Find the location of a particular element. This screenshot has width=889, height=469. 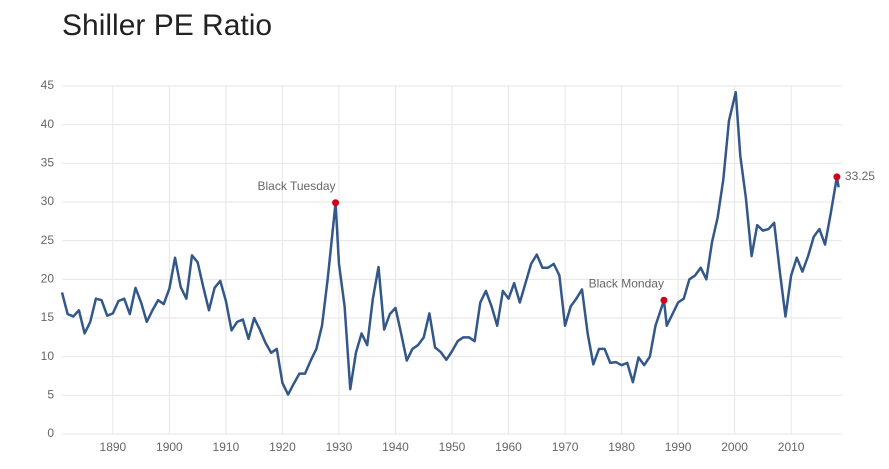

y-tick-label: 15 is located at coordinates (48, 317).